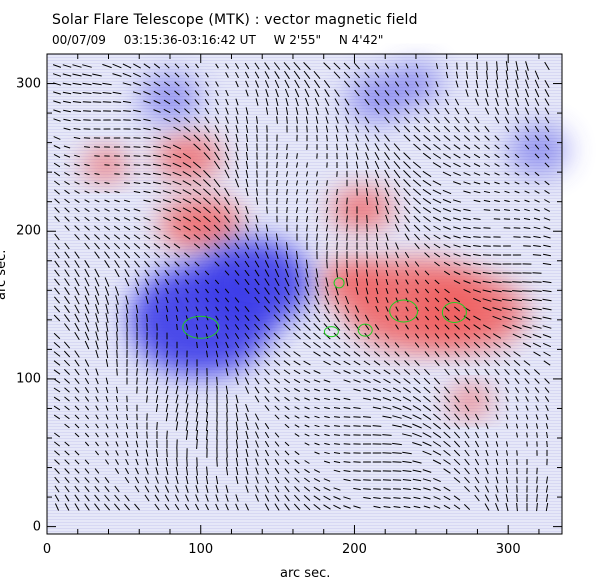 The width and height of the screenshot is (612, 585). What do you see at coordinates (354, 283) in the screenshot?
I see `positive-field-region` at bounding box center [354, 283].